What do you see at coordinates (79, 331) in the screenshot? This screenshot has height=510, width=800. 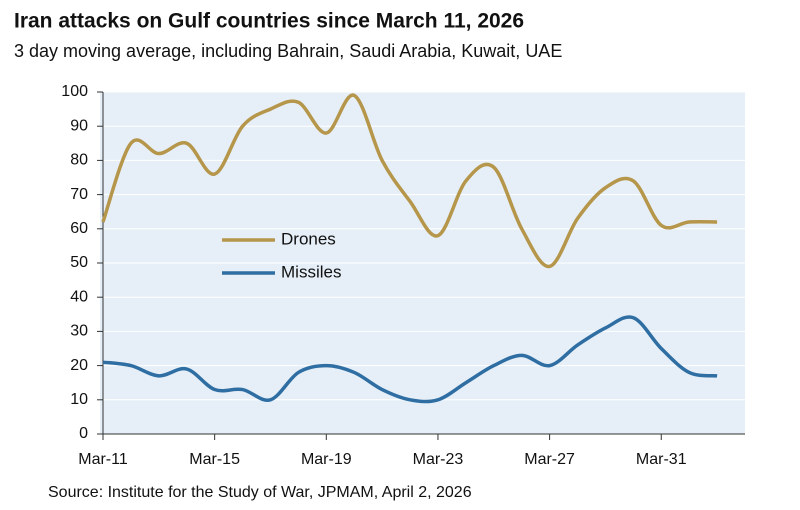 I see `y-tick-label: 30` at bounding box center [79, 331].